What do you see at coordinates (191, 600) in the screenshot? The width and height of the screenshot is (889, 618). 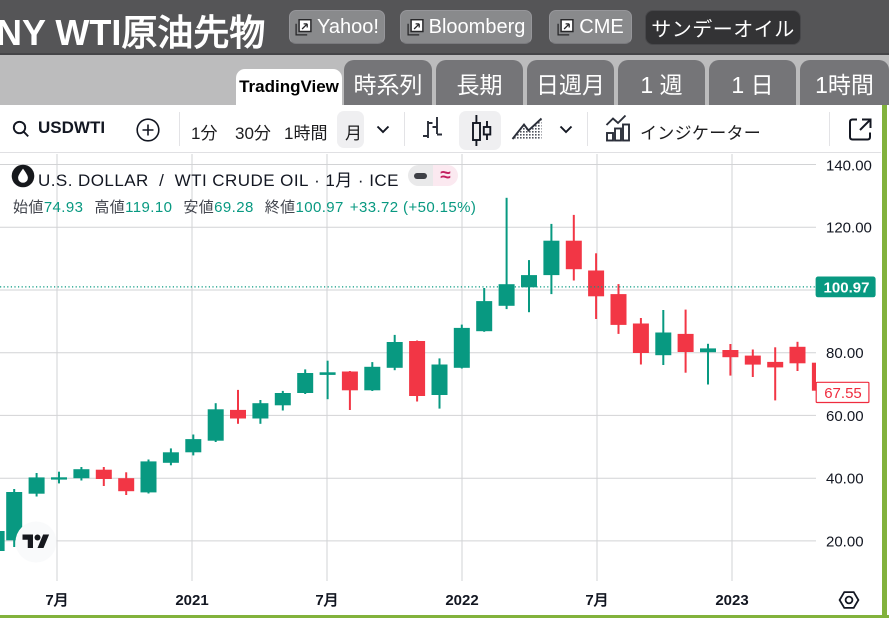 I see `svg-text: 2021` at bounding box center [191, 600].